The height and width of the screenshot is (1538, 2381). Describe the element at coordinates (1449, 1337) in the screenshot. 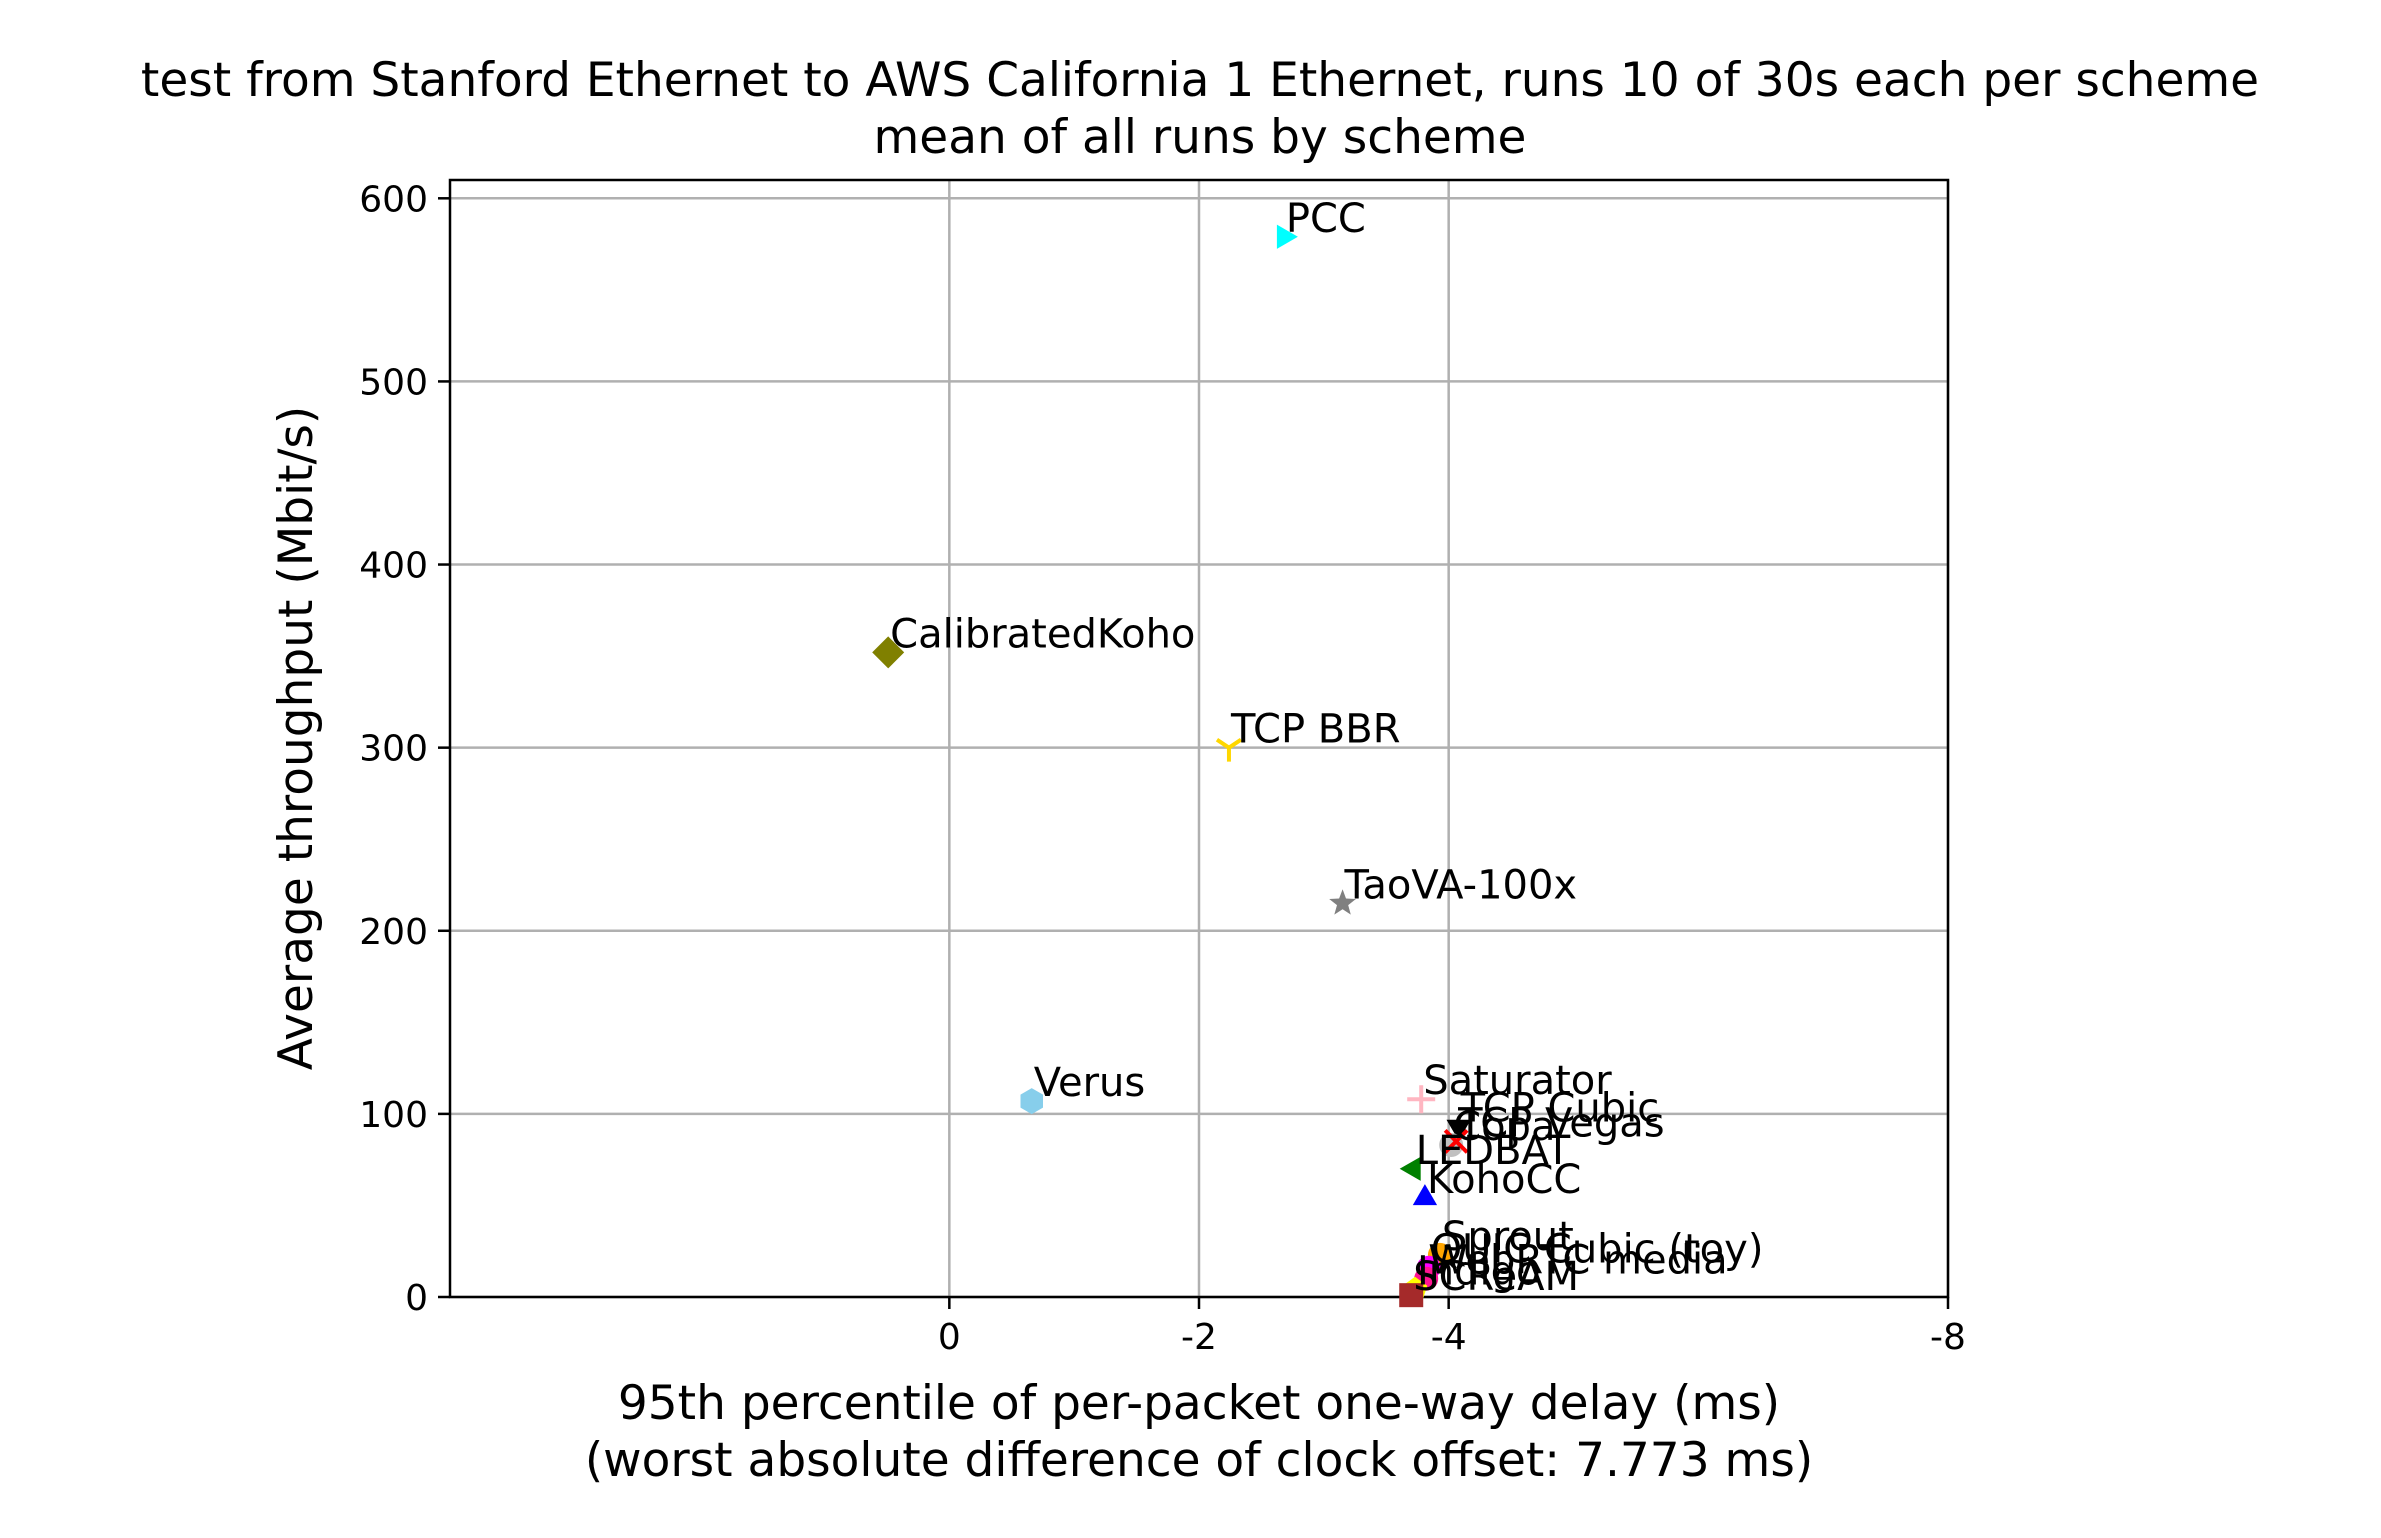

I see `x-tick-label: -4` at that location.